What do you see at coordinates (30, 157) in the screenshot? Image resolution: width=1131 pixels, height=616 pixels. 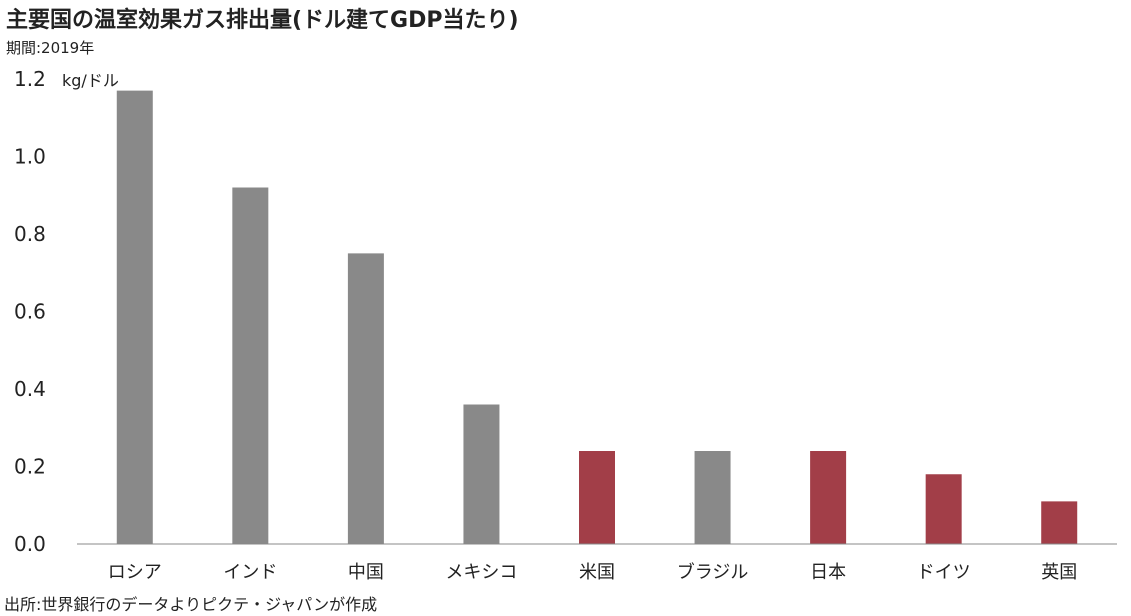 I see `y-tick-label: 1.0` at bounding box center [30, 157].